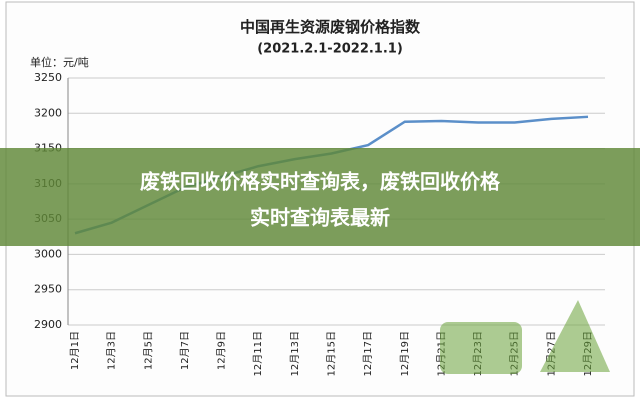  What do you see at coordinates (330, 49) in the screenshot?
I see `chart-subtitle: (2021.2.1-2022.1.1)` at bounding box center [330, 49].